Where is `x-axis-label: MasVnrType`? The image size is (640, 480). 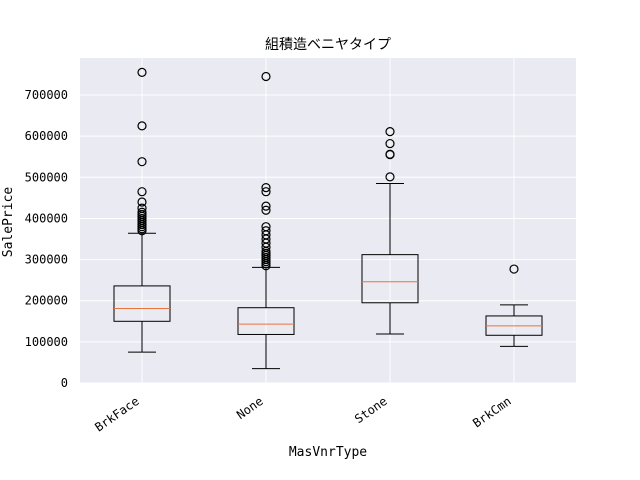 x-axis-label: MasVnrType is located at coordinates (328, 452).